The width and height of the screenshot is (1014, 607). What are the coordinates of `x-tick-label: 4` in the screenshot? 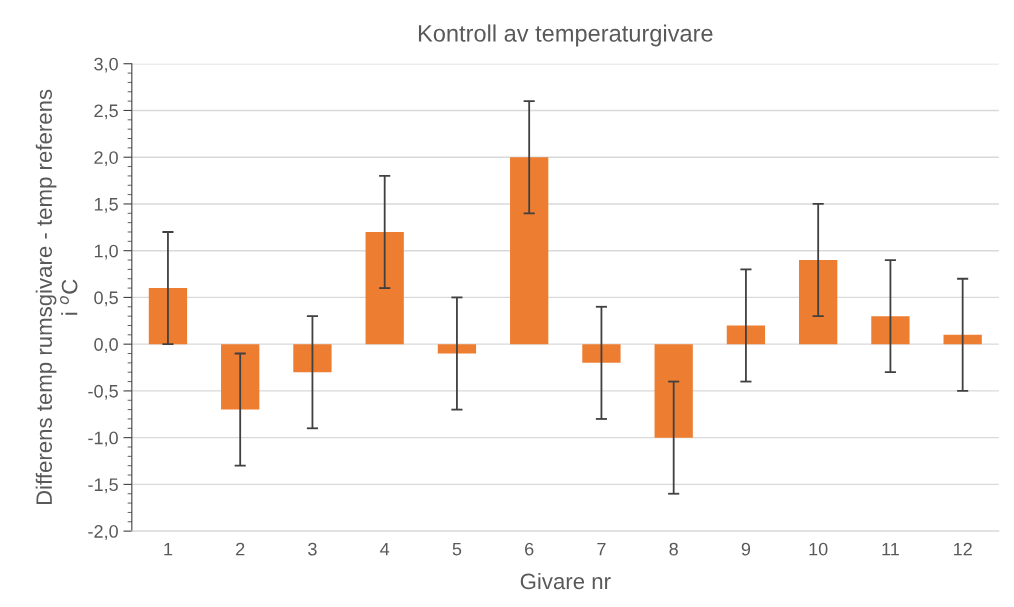 It's located at (385, 549).